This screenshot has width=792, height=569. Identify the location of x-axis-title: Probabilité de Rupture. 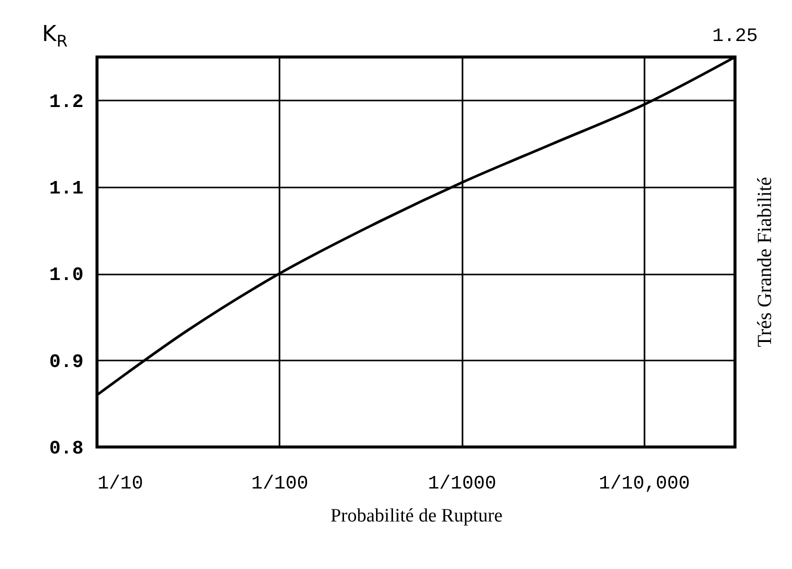
(416, 516).